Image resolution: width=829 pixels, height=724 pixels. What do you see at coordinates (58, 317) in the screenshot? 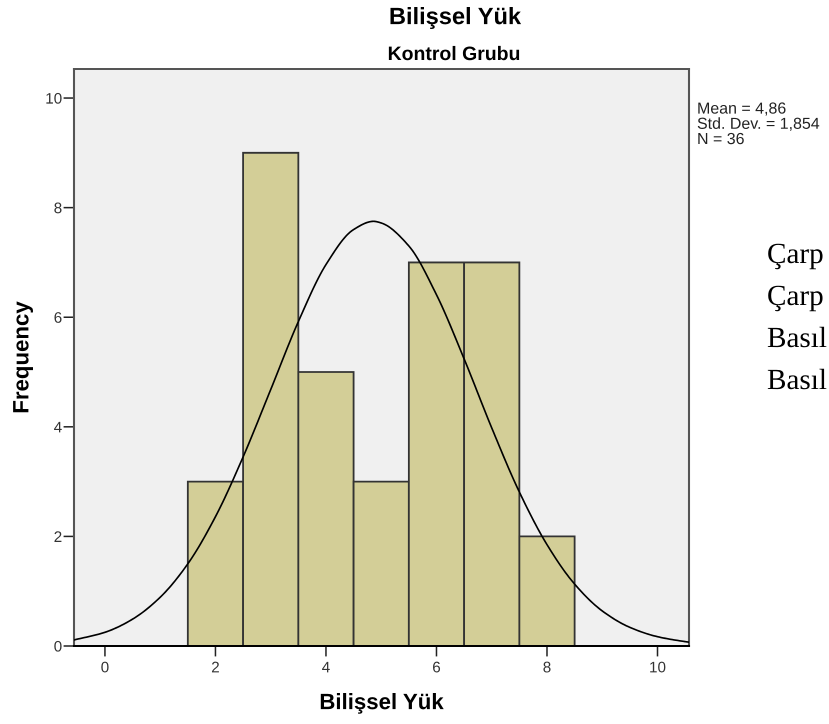
I see `y-tick-label: 6` at bounding box center [58, 317].